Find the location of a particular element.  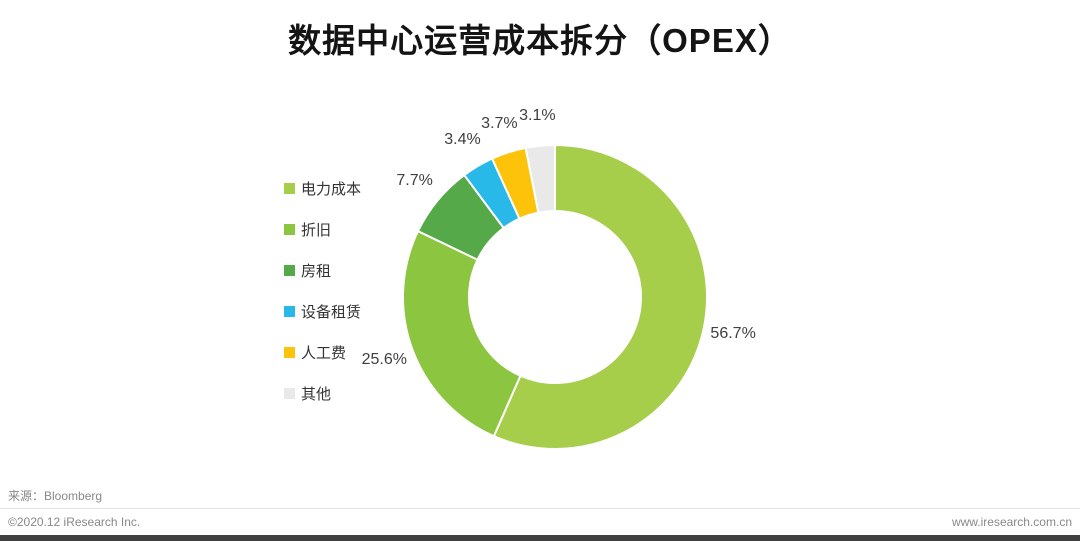

legend-label: 人工费 is located at coordinates (324, 353).